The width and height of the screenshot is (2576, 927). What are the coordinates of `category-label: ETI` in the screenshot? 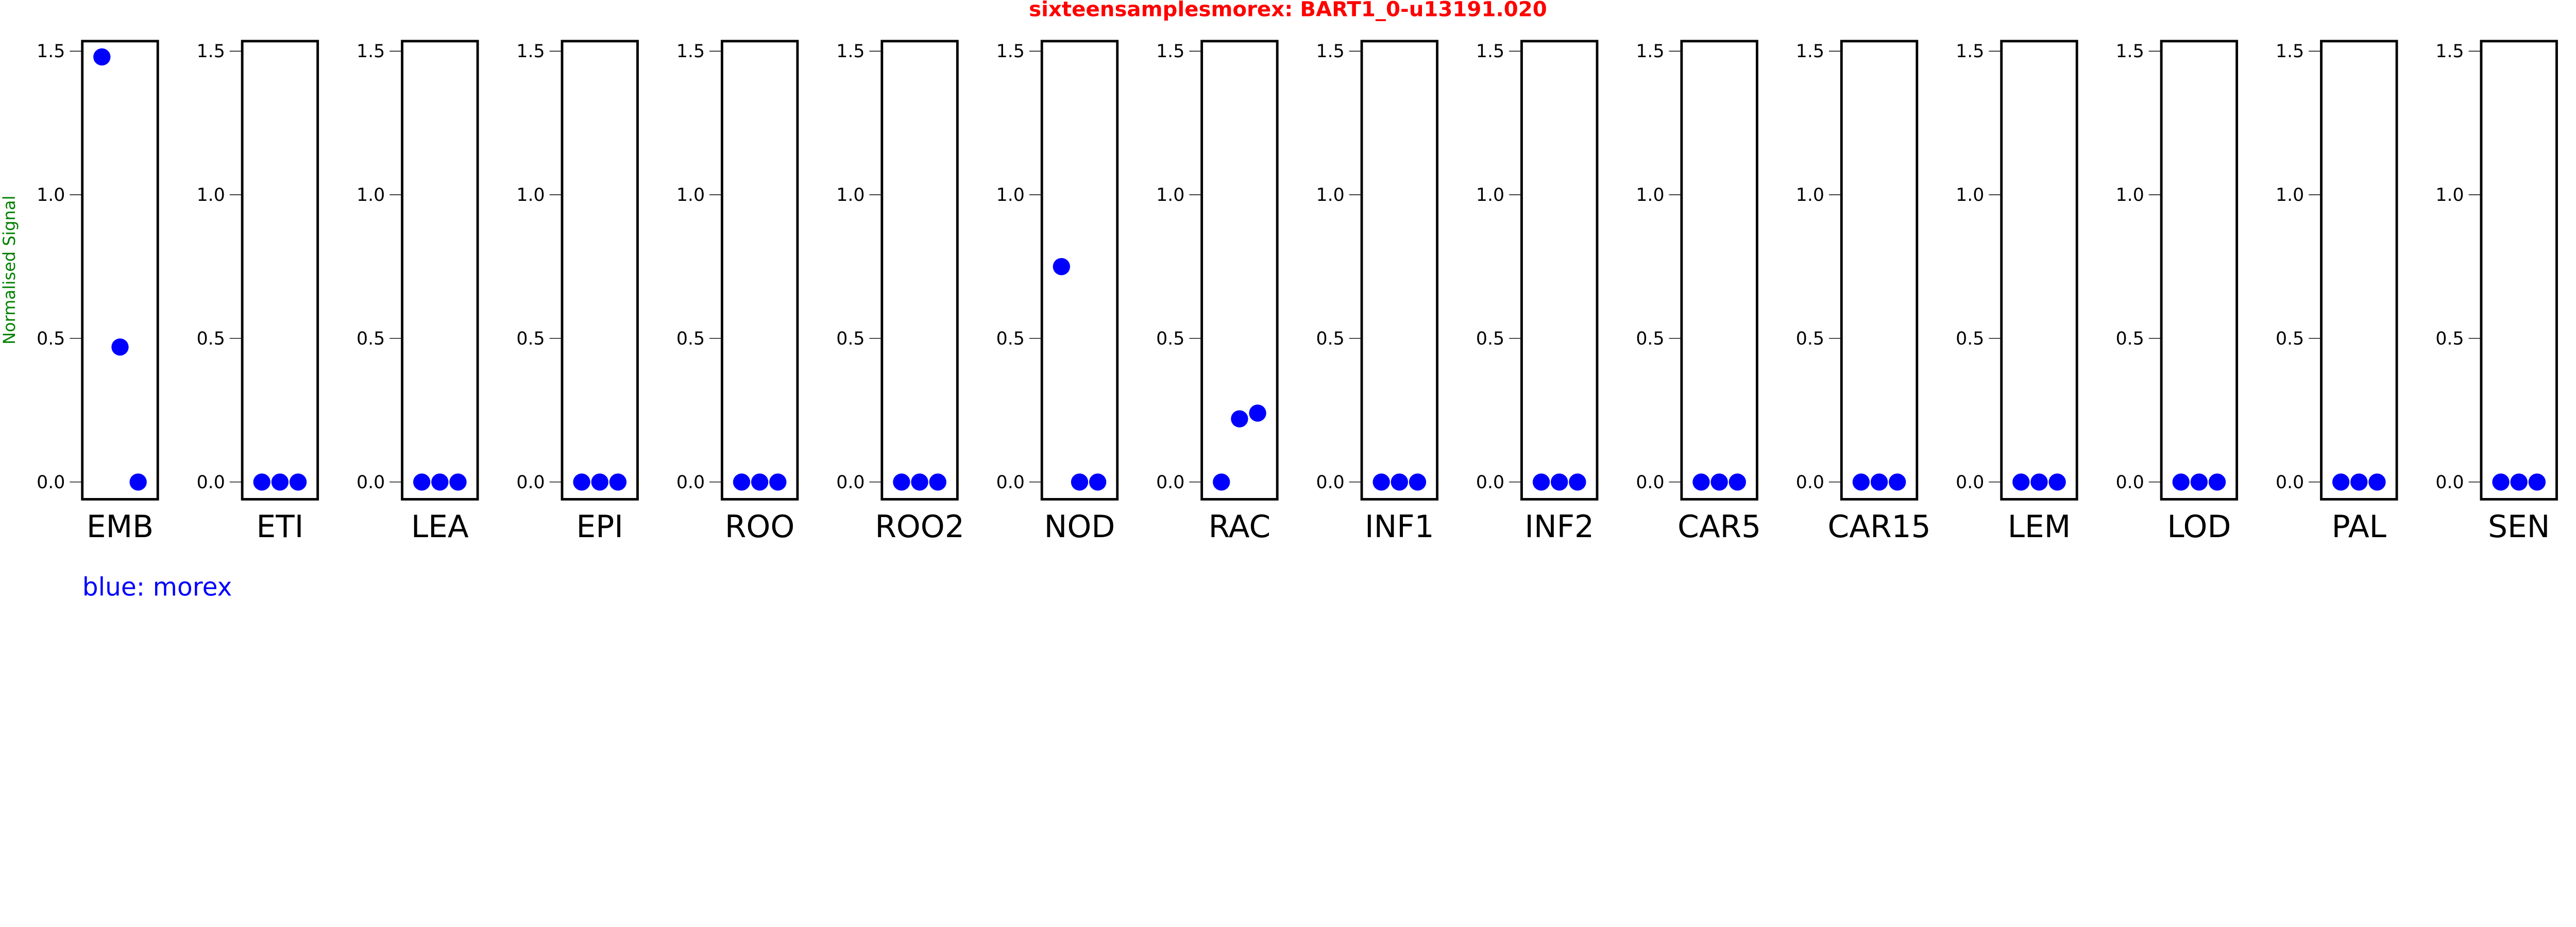 It's located at (279, 527).